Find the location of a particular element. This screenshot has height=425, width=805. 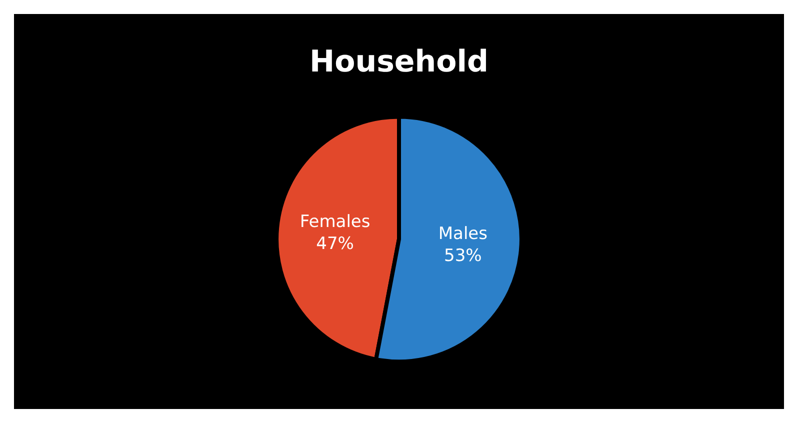

data-label: 47% is located at coordinates (335, 244).